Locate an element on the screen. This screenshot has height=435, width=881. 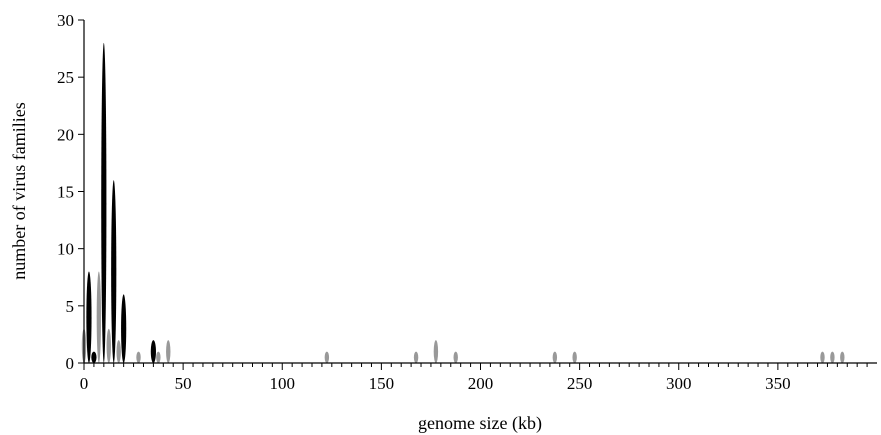
x-tick-label: 200 is located at coordinates (481, 383).